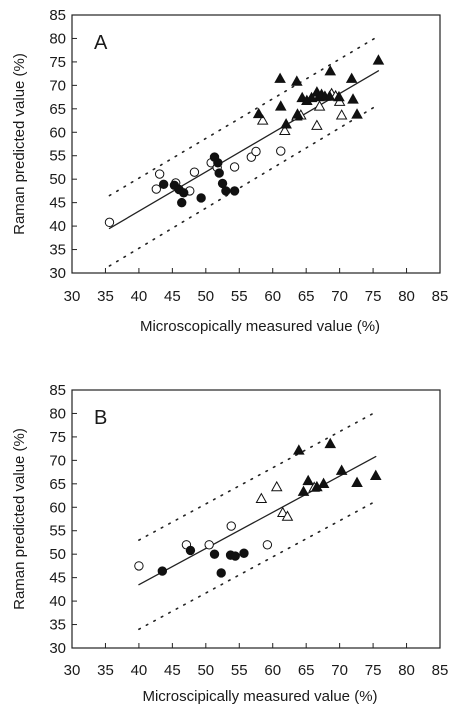  I want to click on panel-a-y-tick-label: 50, so click(57, 179).